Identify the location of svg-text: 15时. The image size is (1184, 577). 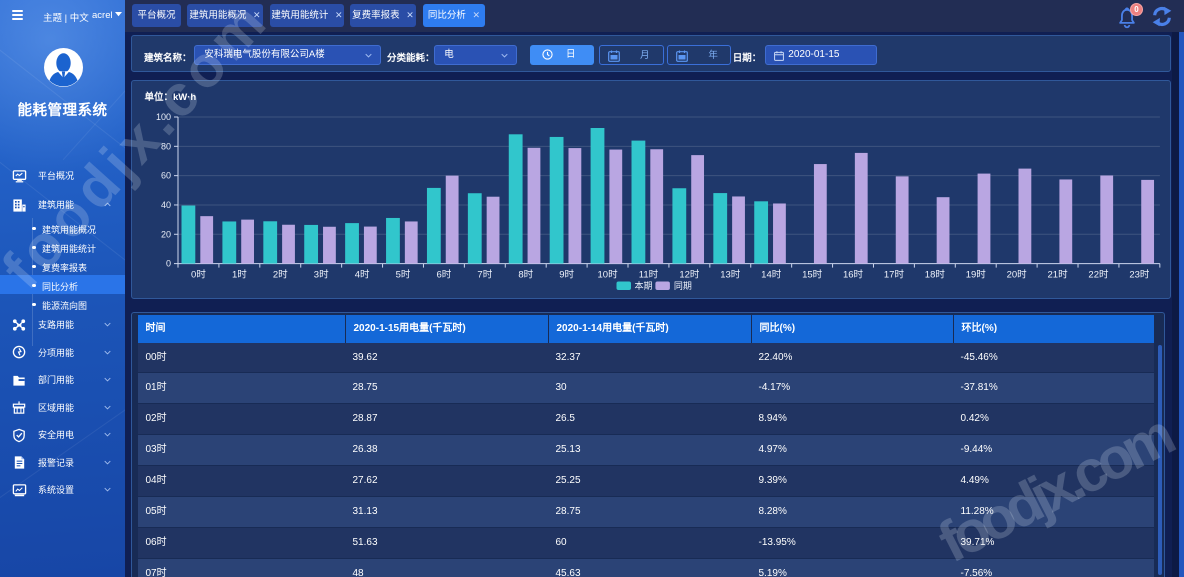
(812, 275).